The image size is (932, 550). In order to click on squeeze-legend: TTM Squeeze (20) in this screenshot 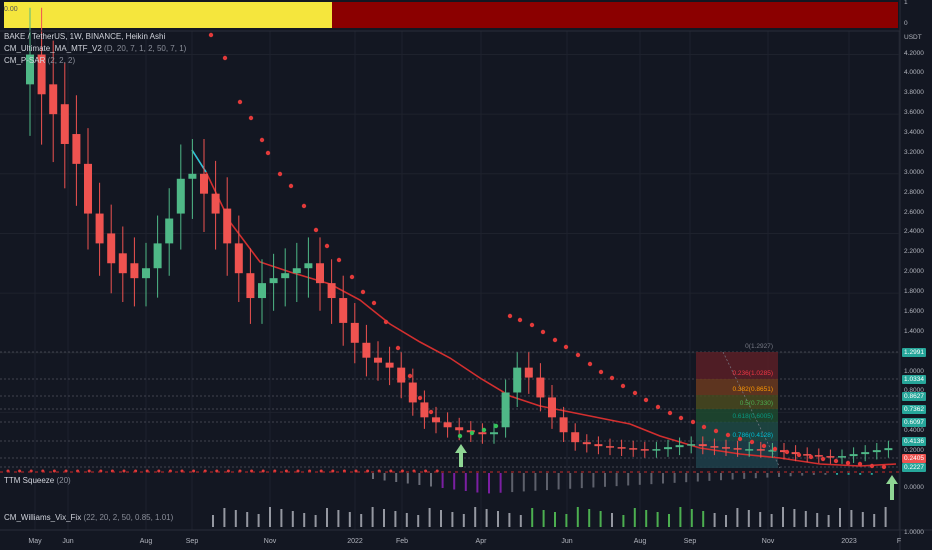, I will do `click(37, 481)`.